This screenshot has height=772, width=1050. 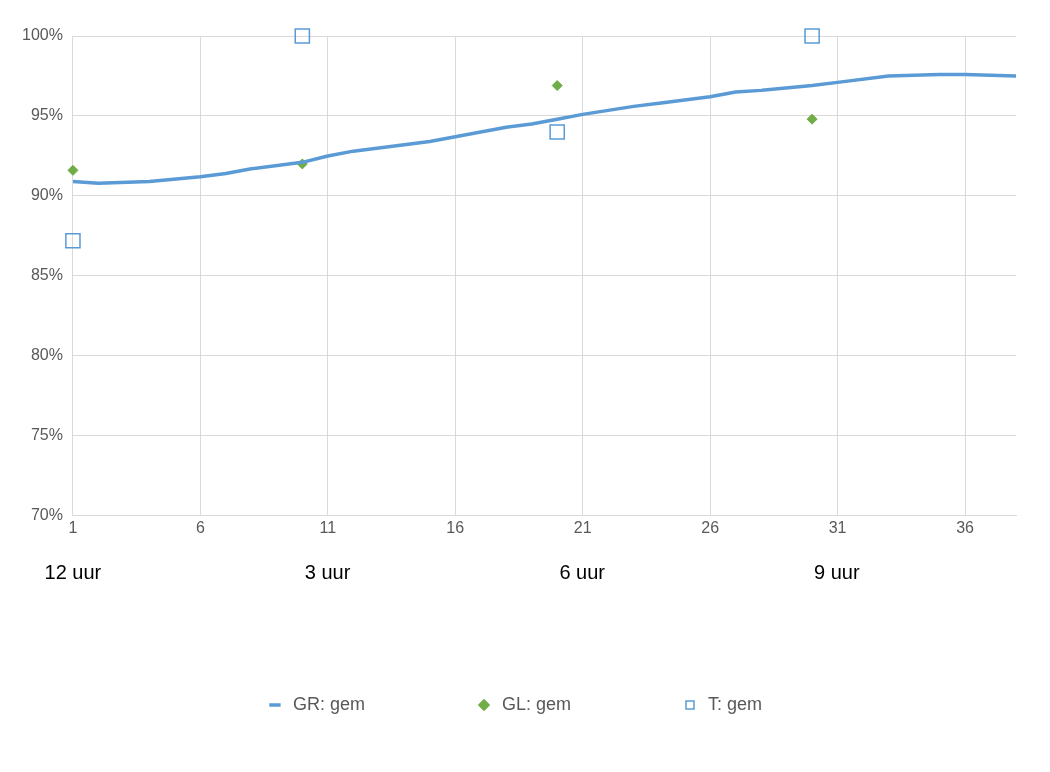 What do you see at coordinates (46, 435) in the screenshot?
I see `y-tick-label: 75%` at bounding box center [46, 435].